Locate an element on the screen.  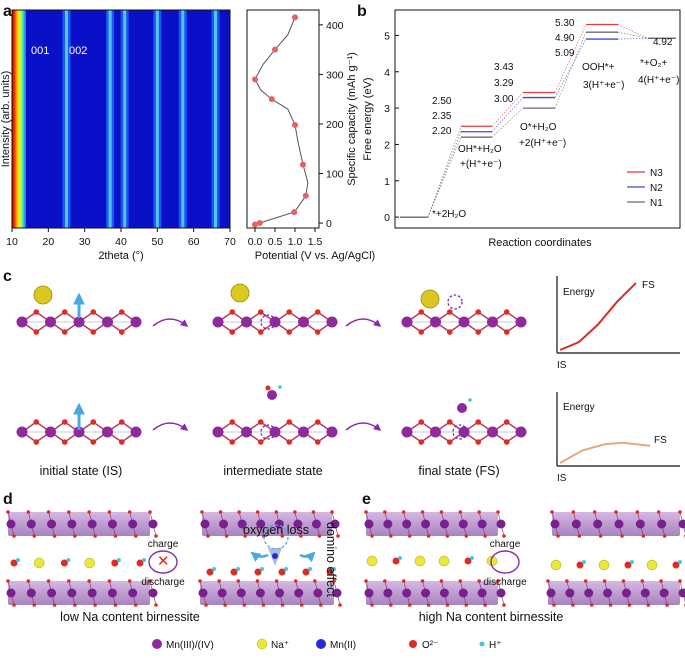
birnessite-slabs is located at coordinates (345, 558).